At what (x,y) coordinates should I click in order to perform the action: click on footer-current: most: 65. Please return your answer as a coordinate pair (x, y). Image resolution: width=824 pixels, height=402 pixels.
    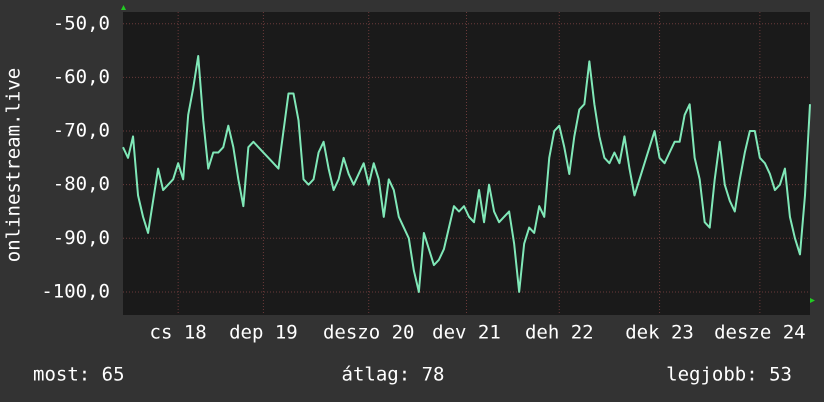
    Looking at the image, I should click on (79, 375).